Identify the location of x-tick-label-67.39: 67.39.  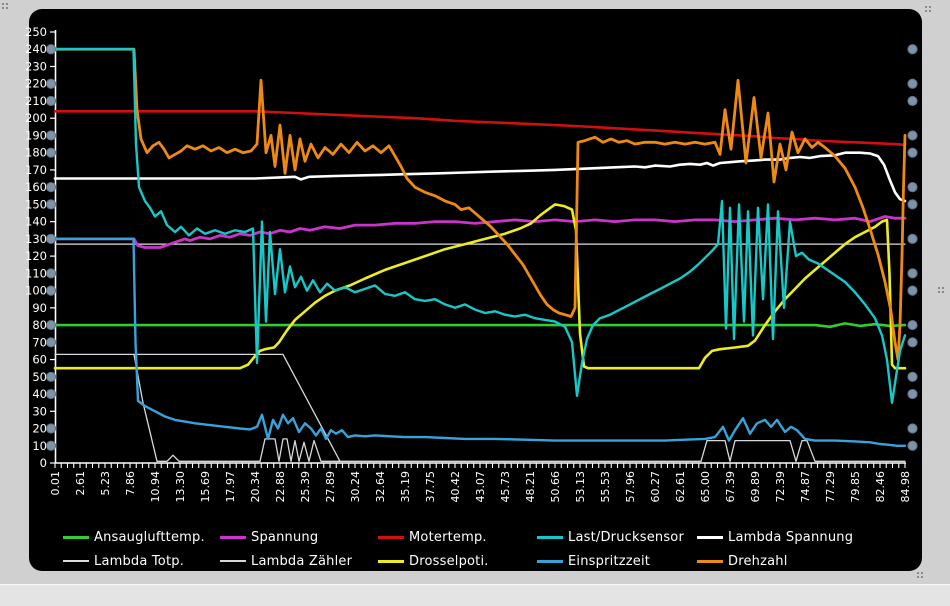
(730, 487).